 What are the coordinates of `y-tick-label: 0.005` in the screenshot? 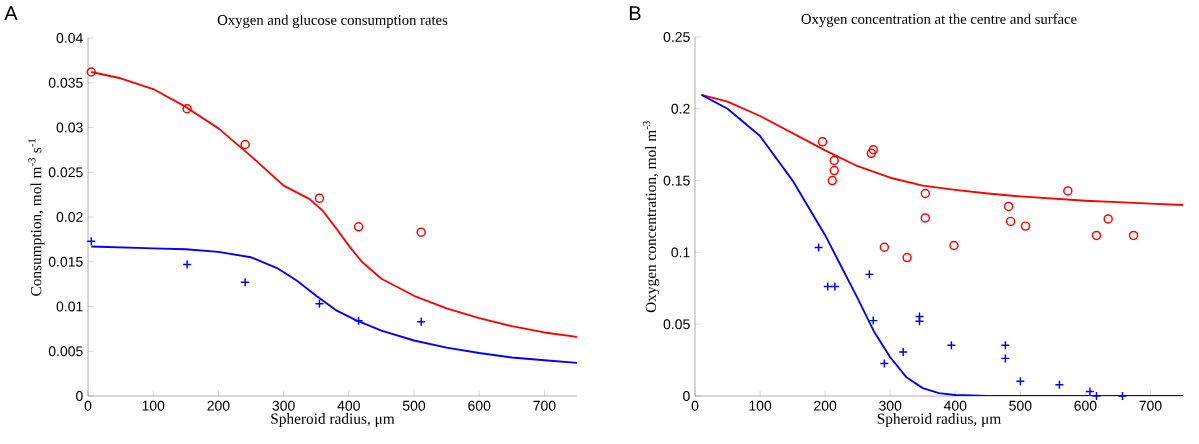 It's located at (65, 351).